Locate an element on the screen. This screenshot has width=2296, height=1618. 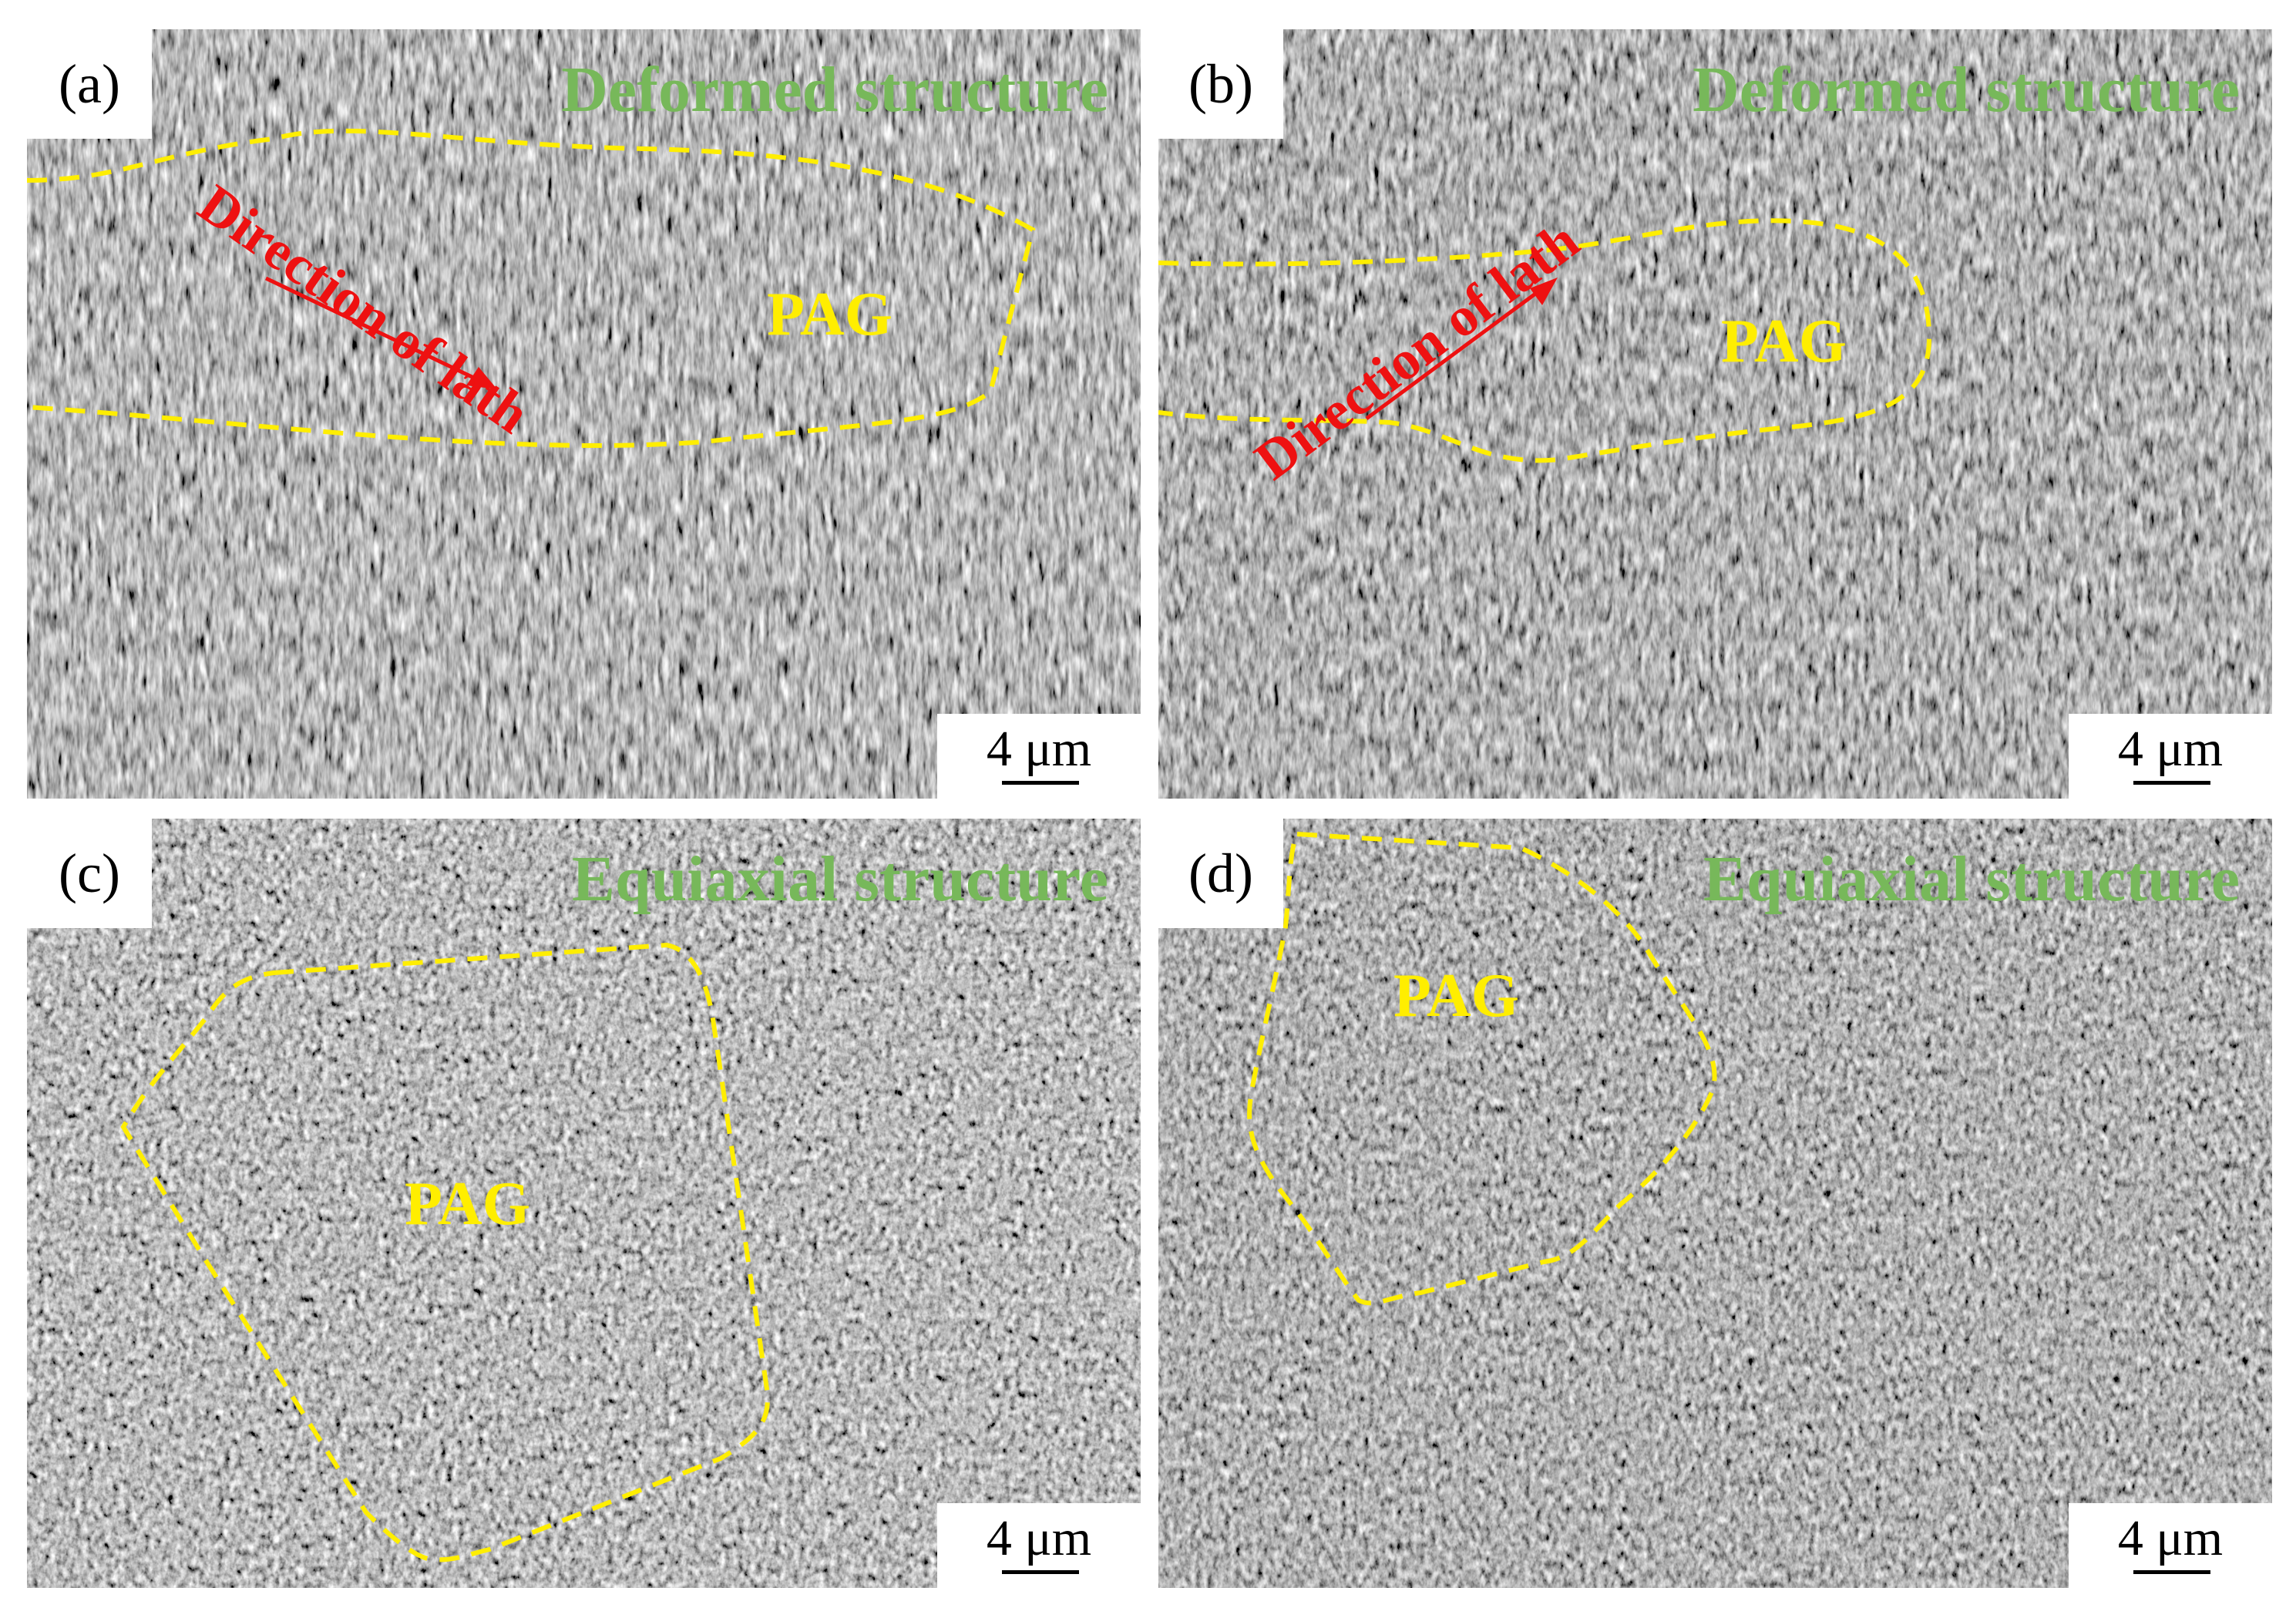
panel-label: (b) is located at coordinates (1220, 84).